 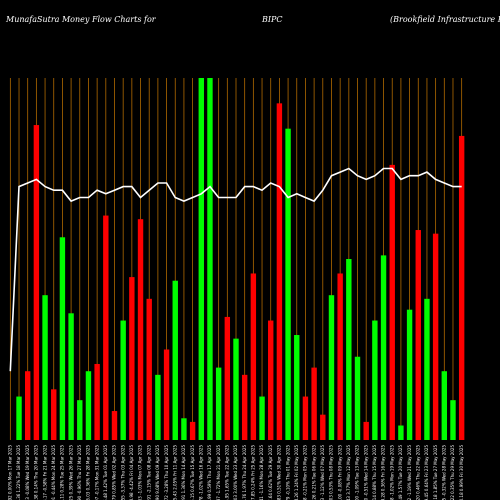 I want to click on x-tick-label: 37.03 3.00% Wed 23 Apr 2025, so click(x=235, y=472).